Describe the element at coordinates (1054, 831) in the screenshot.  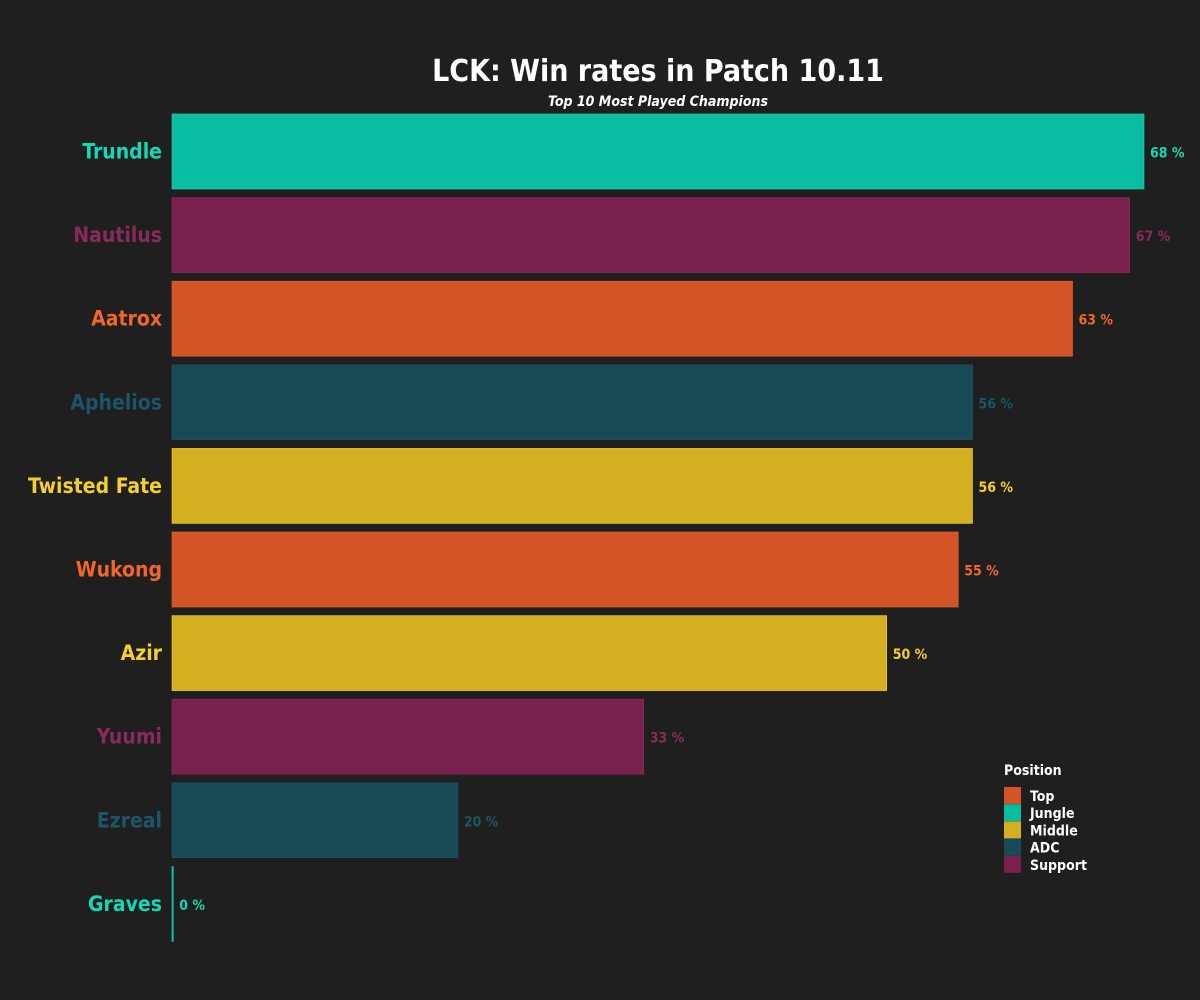
I see `legend-label-middle: Middle` at that location.